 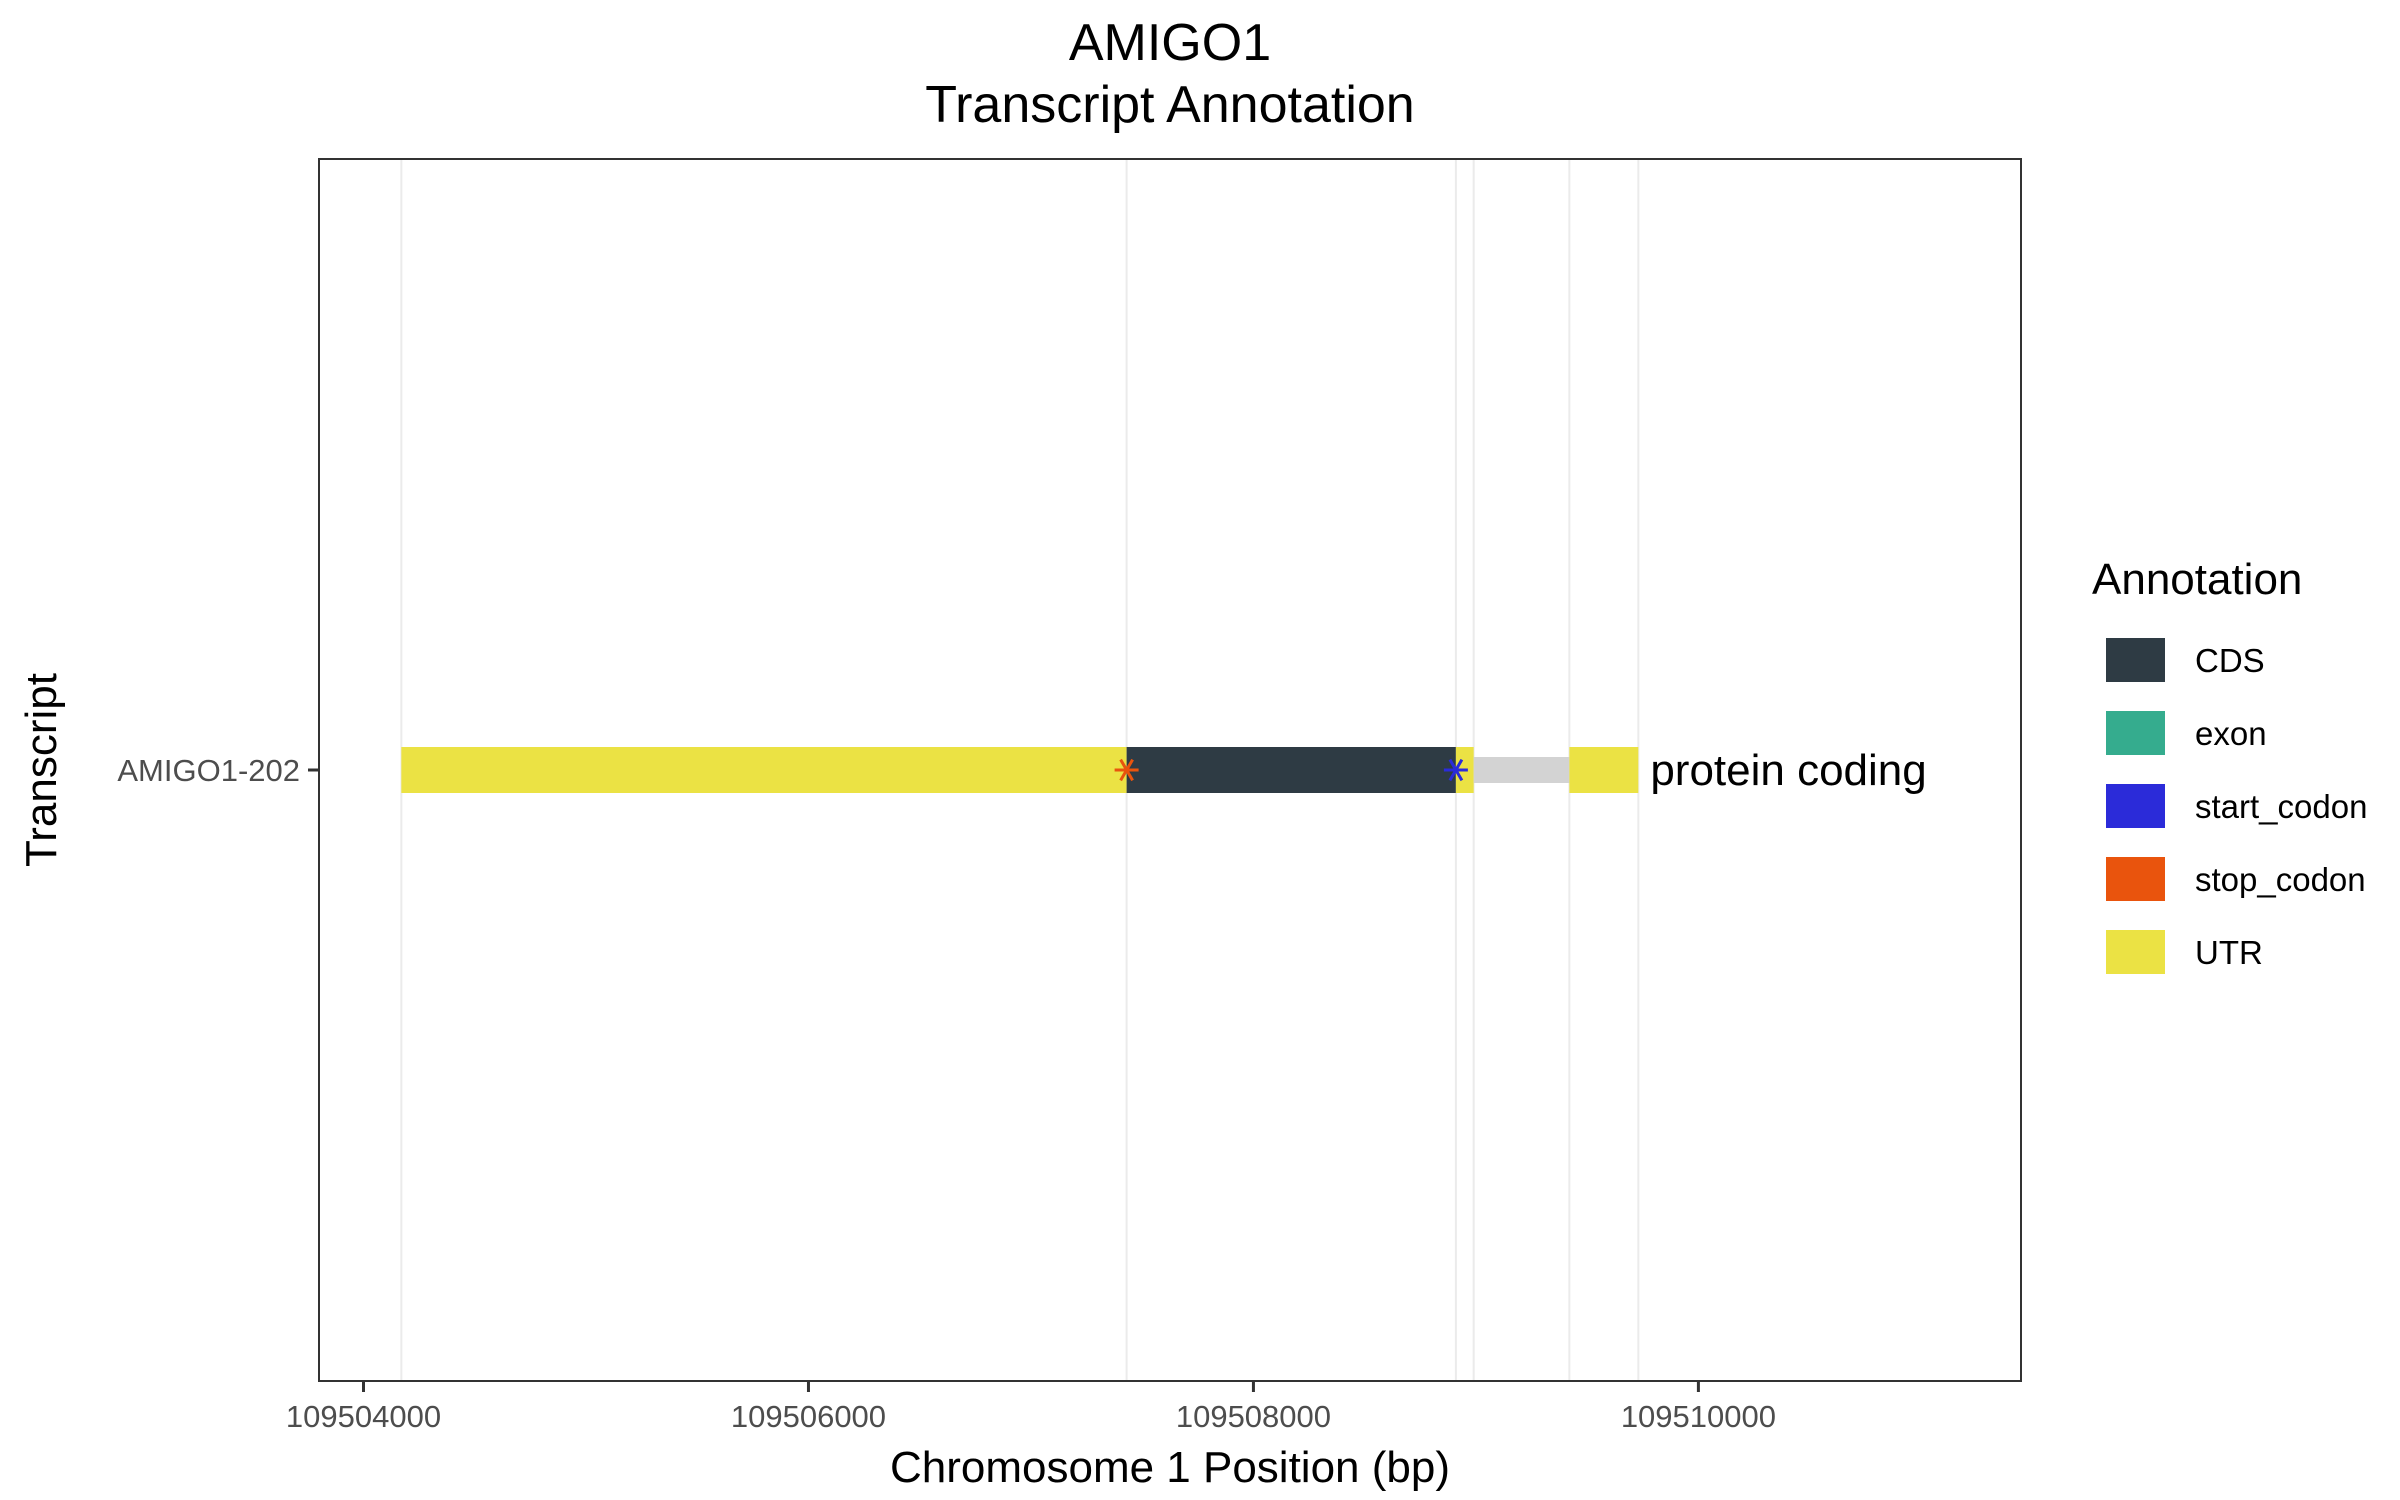 I want to click on x-axis-ticks: 109504000 109506000 109508000 109510000, so click(x=1031, y=1407).